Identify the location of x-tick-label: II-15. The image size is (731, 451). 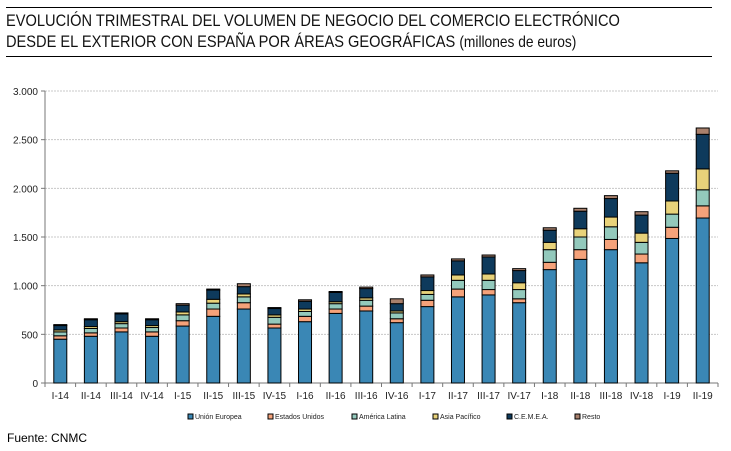
(213, 396).